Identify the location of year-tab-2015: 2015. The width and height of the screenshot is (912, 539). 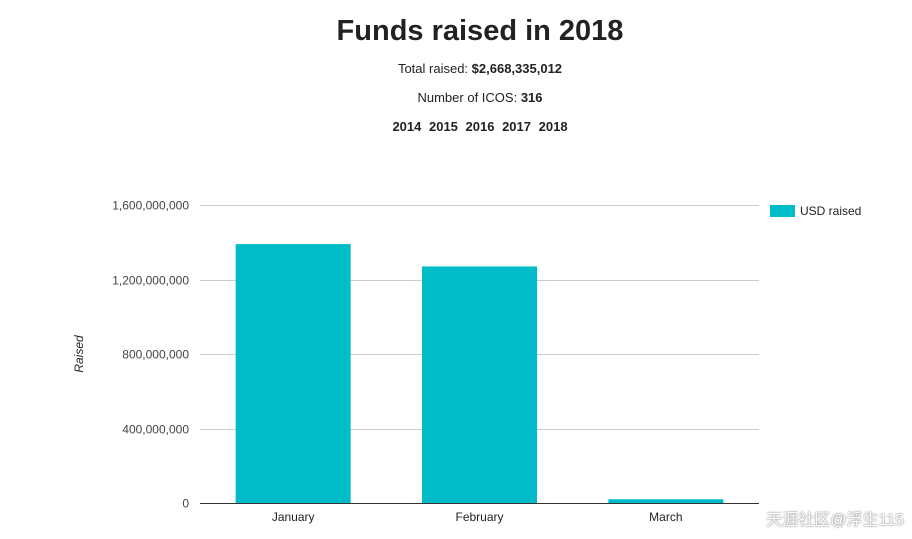
(443, 126).